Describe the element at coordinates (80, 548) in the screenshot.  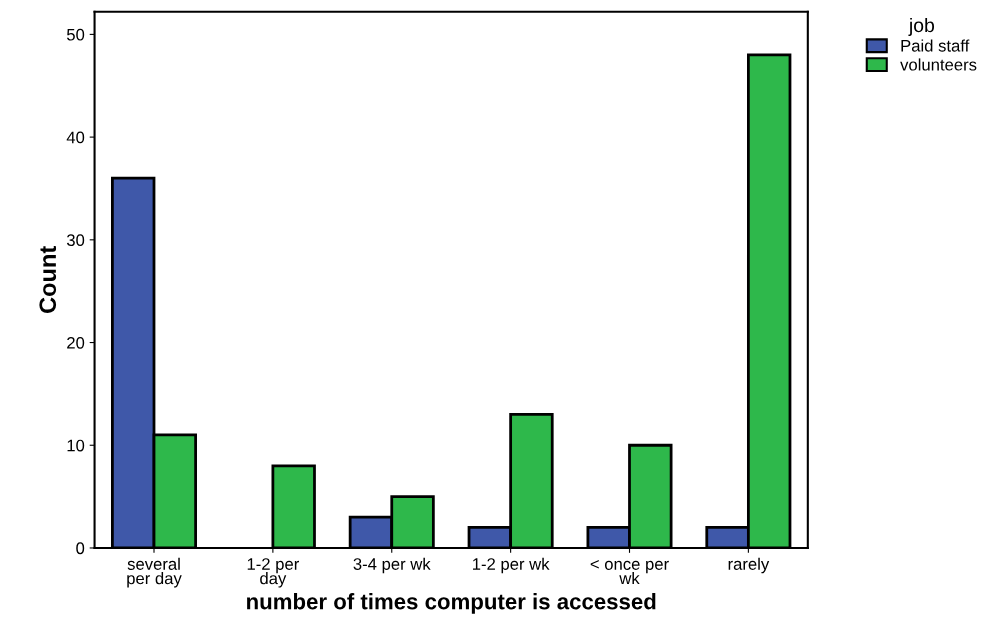
I see `y-tick-label: 0` at that location.